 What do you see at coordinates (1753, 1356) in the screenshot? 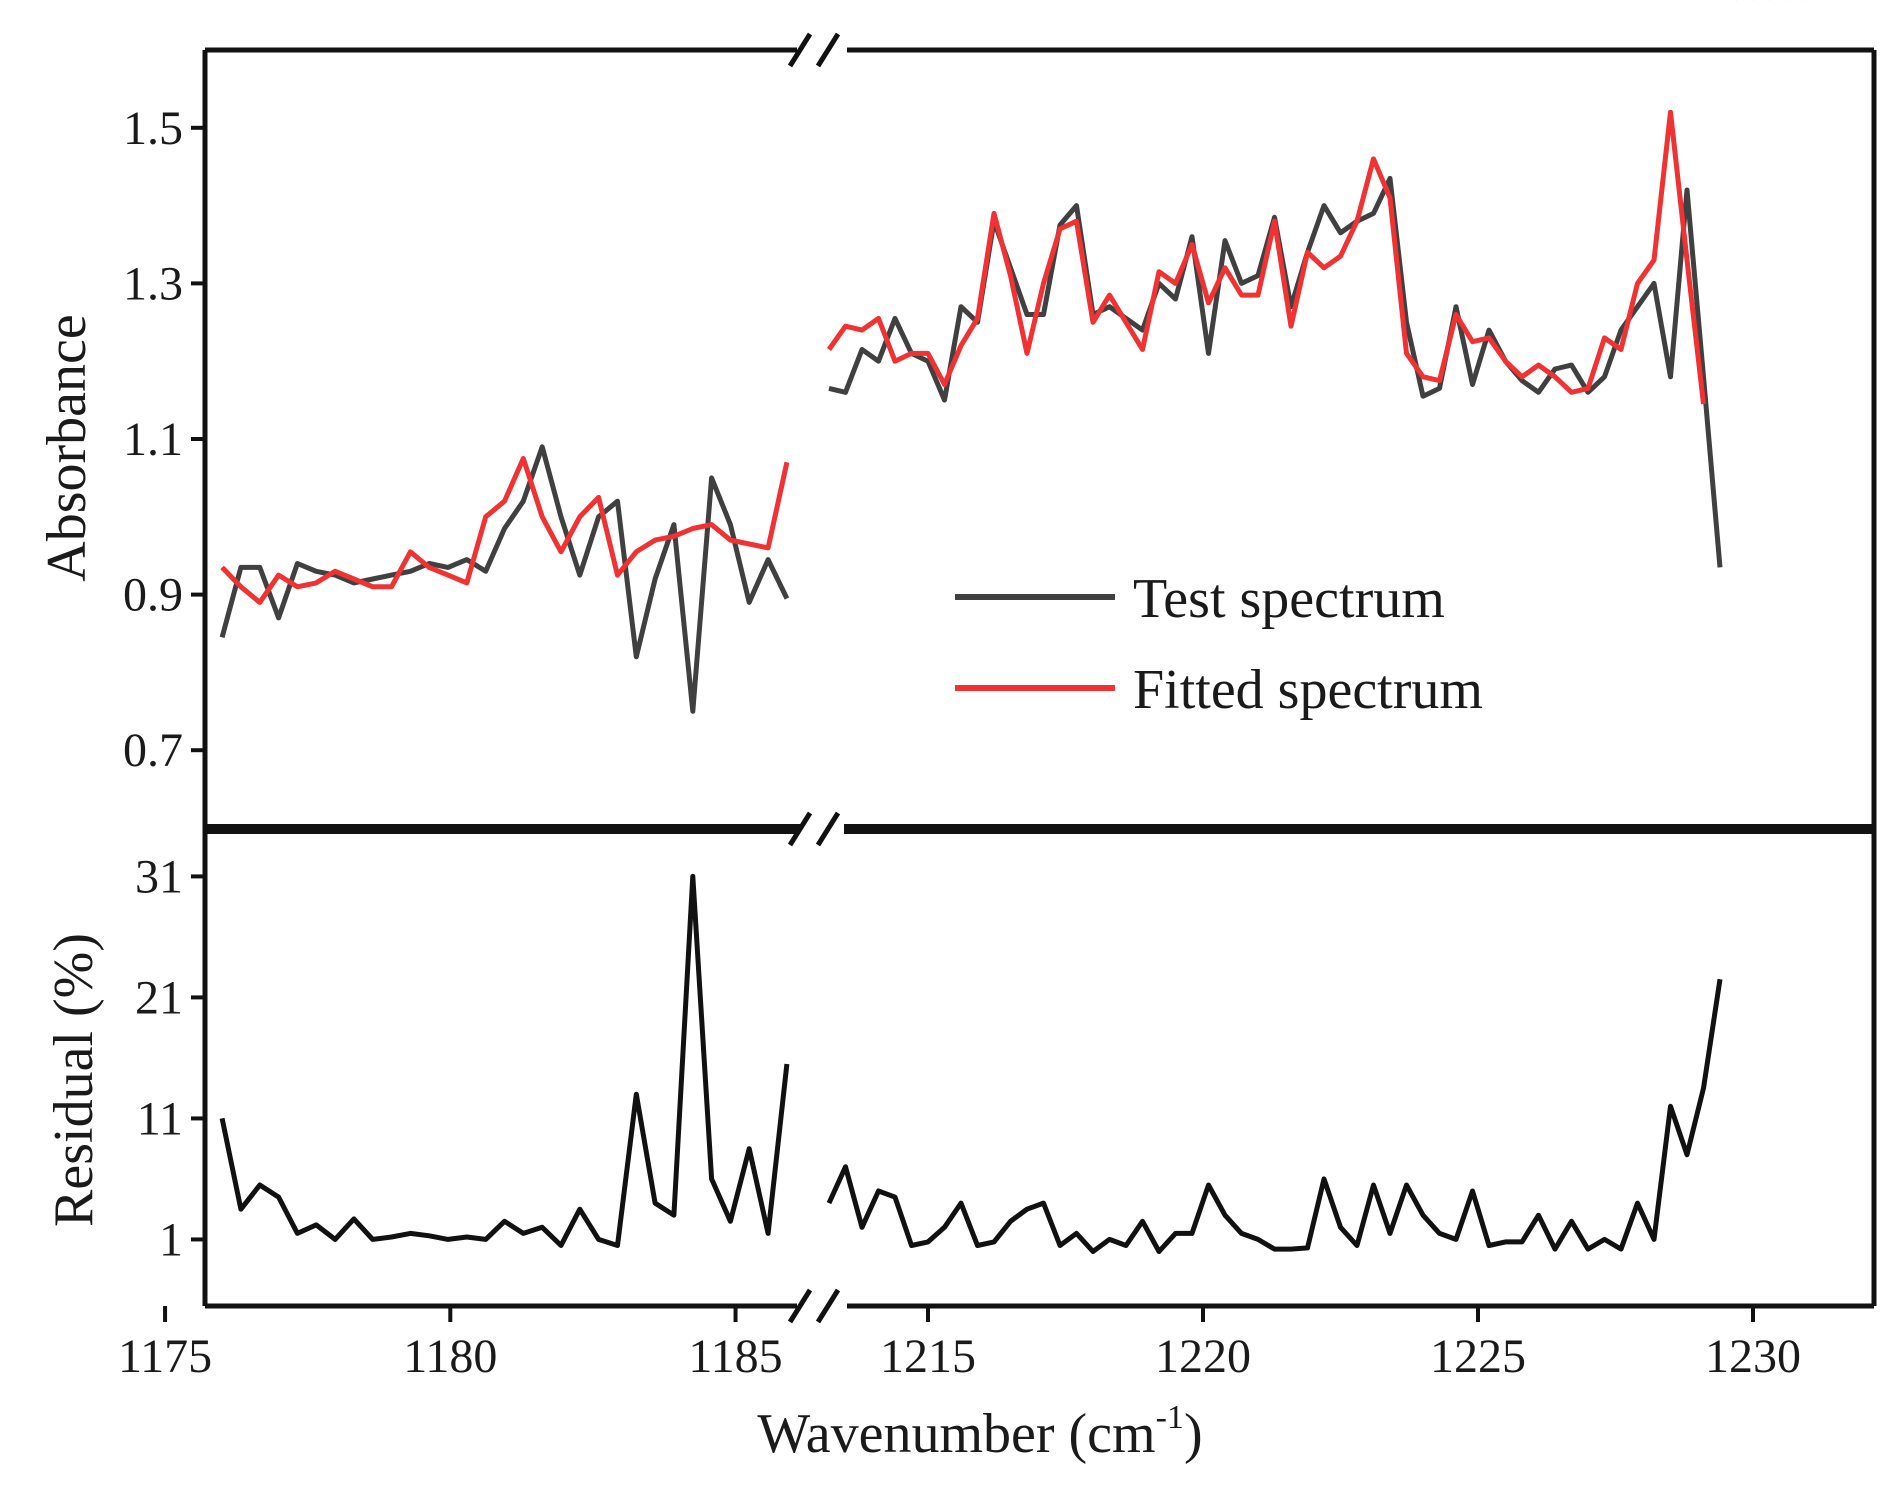
I see `x-tick-label: 1230` at bounding box center [1753, 1356].